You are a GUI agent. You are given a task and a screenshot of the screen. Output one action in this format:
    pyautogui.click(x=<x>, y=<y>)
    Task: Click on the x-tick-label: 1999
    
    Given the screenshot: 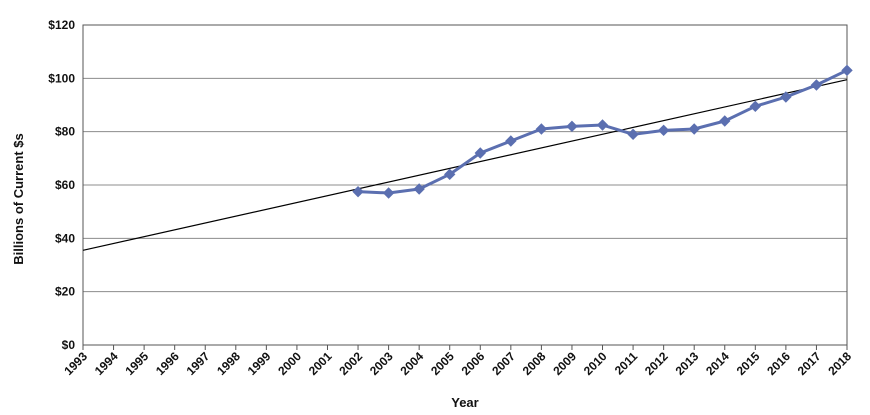 What is the action you would take?
    pyautogui.click(x=259, y=363)
    